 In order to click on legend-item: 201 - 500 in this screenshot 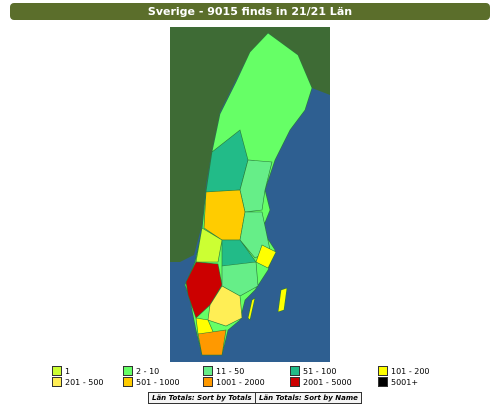, I will do `click(78, 382)`.